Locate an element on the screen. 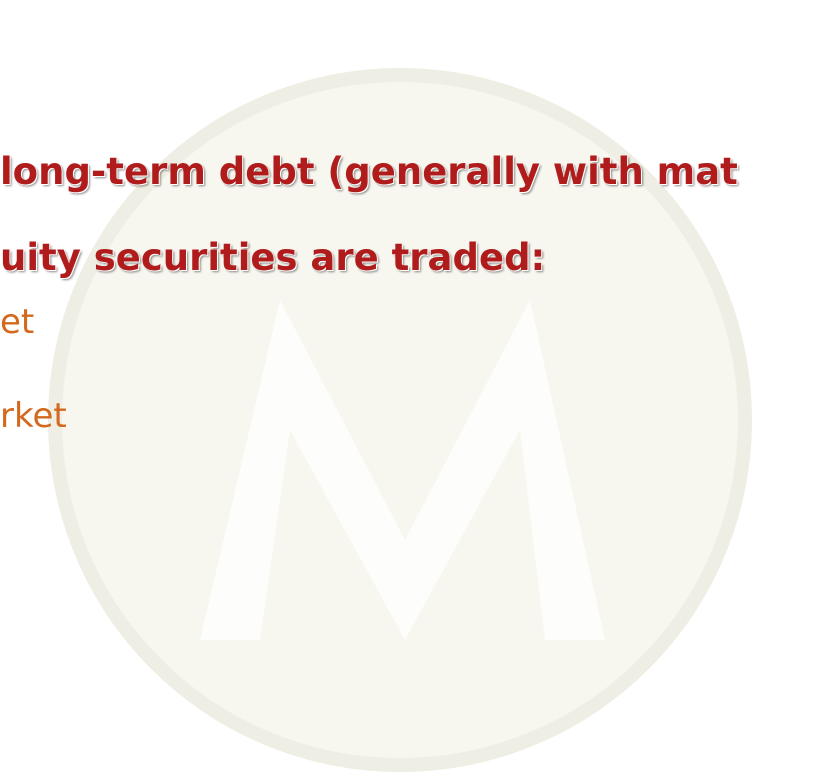 The image size is (827, 778). text-line: long-term debt (generally with mat is located at coordinates (369, 171).